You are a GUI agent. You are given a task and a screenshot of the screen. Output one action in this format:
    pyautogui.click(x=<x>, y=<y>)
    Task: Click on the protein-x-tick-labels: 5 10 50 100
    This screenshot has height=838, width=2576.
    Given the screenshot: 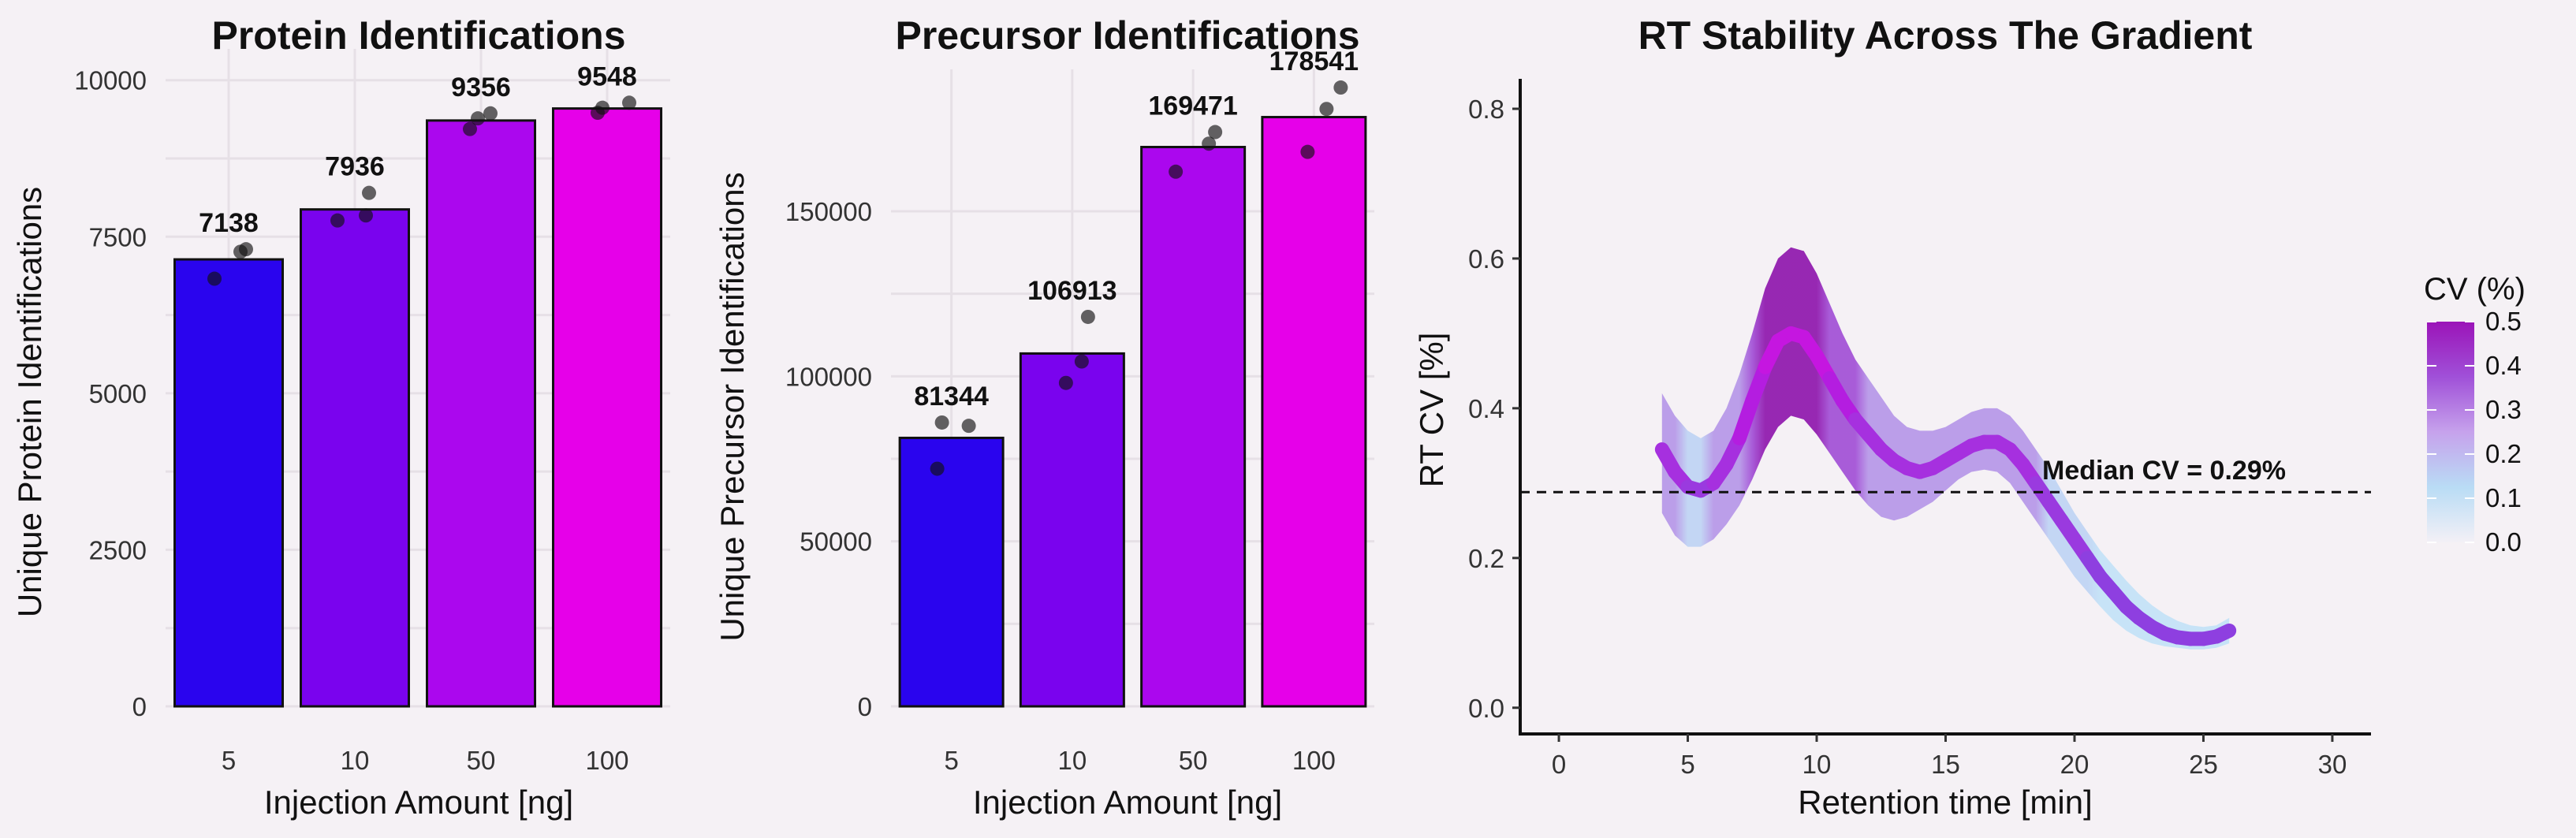 What is the action you would take?
    pyautogui.click(x=426, y=760)
    